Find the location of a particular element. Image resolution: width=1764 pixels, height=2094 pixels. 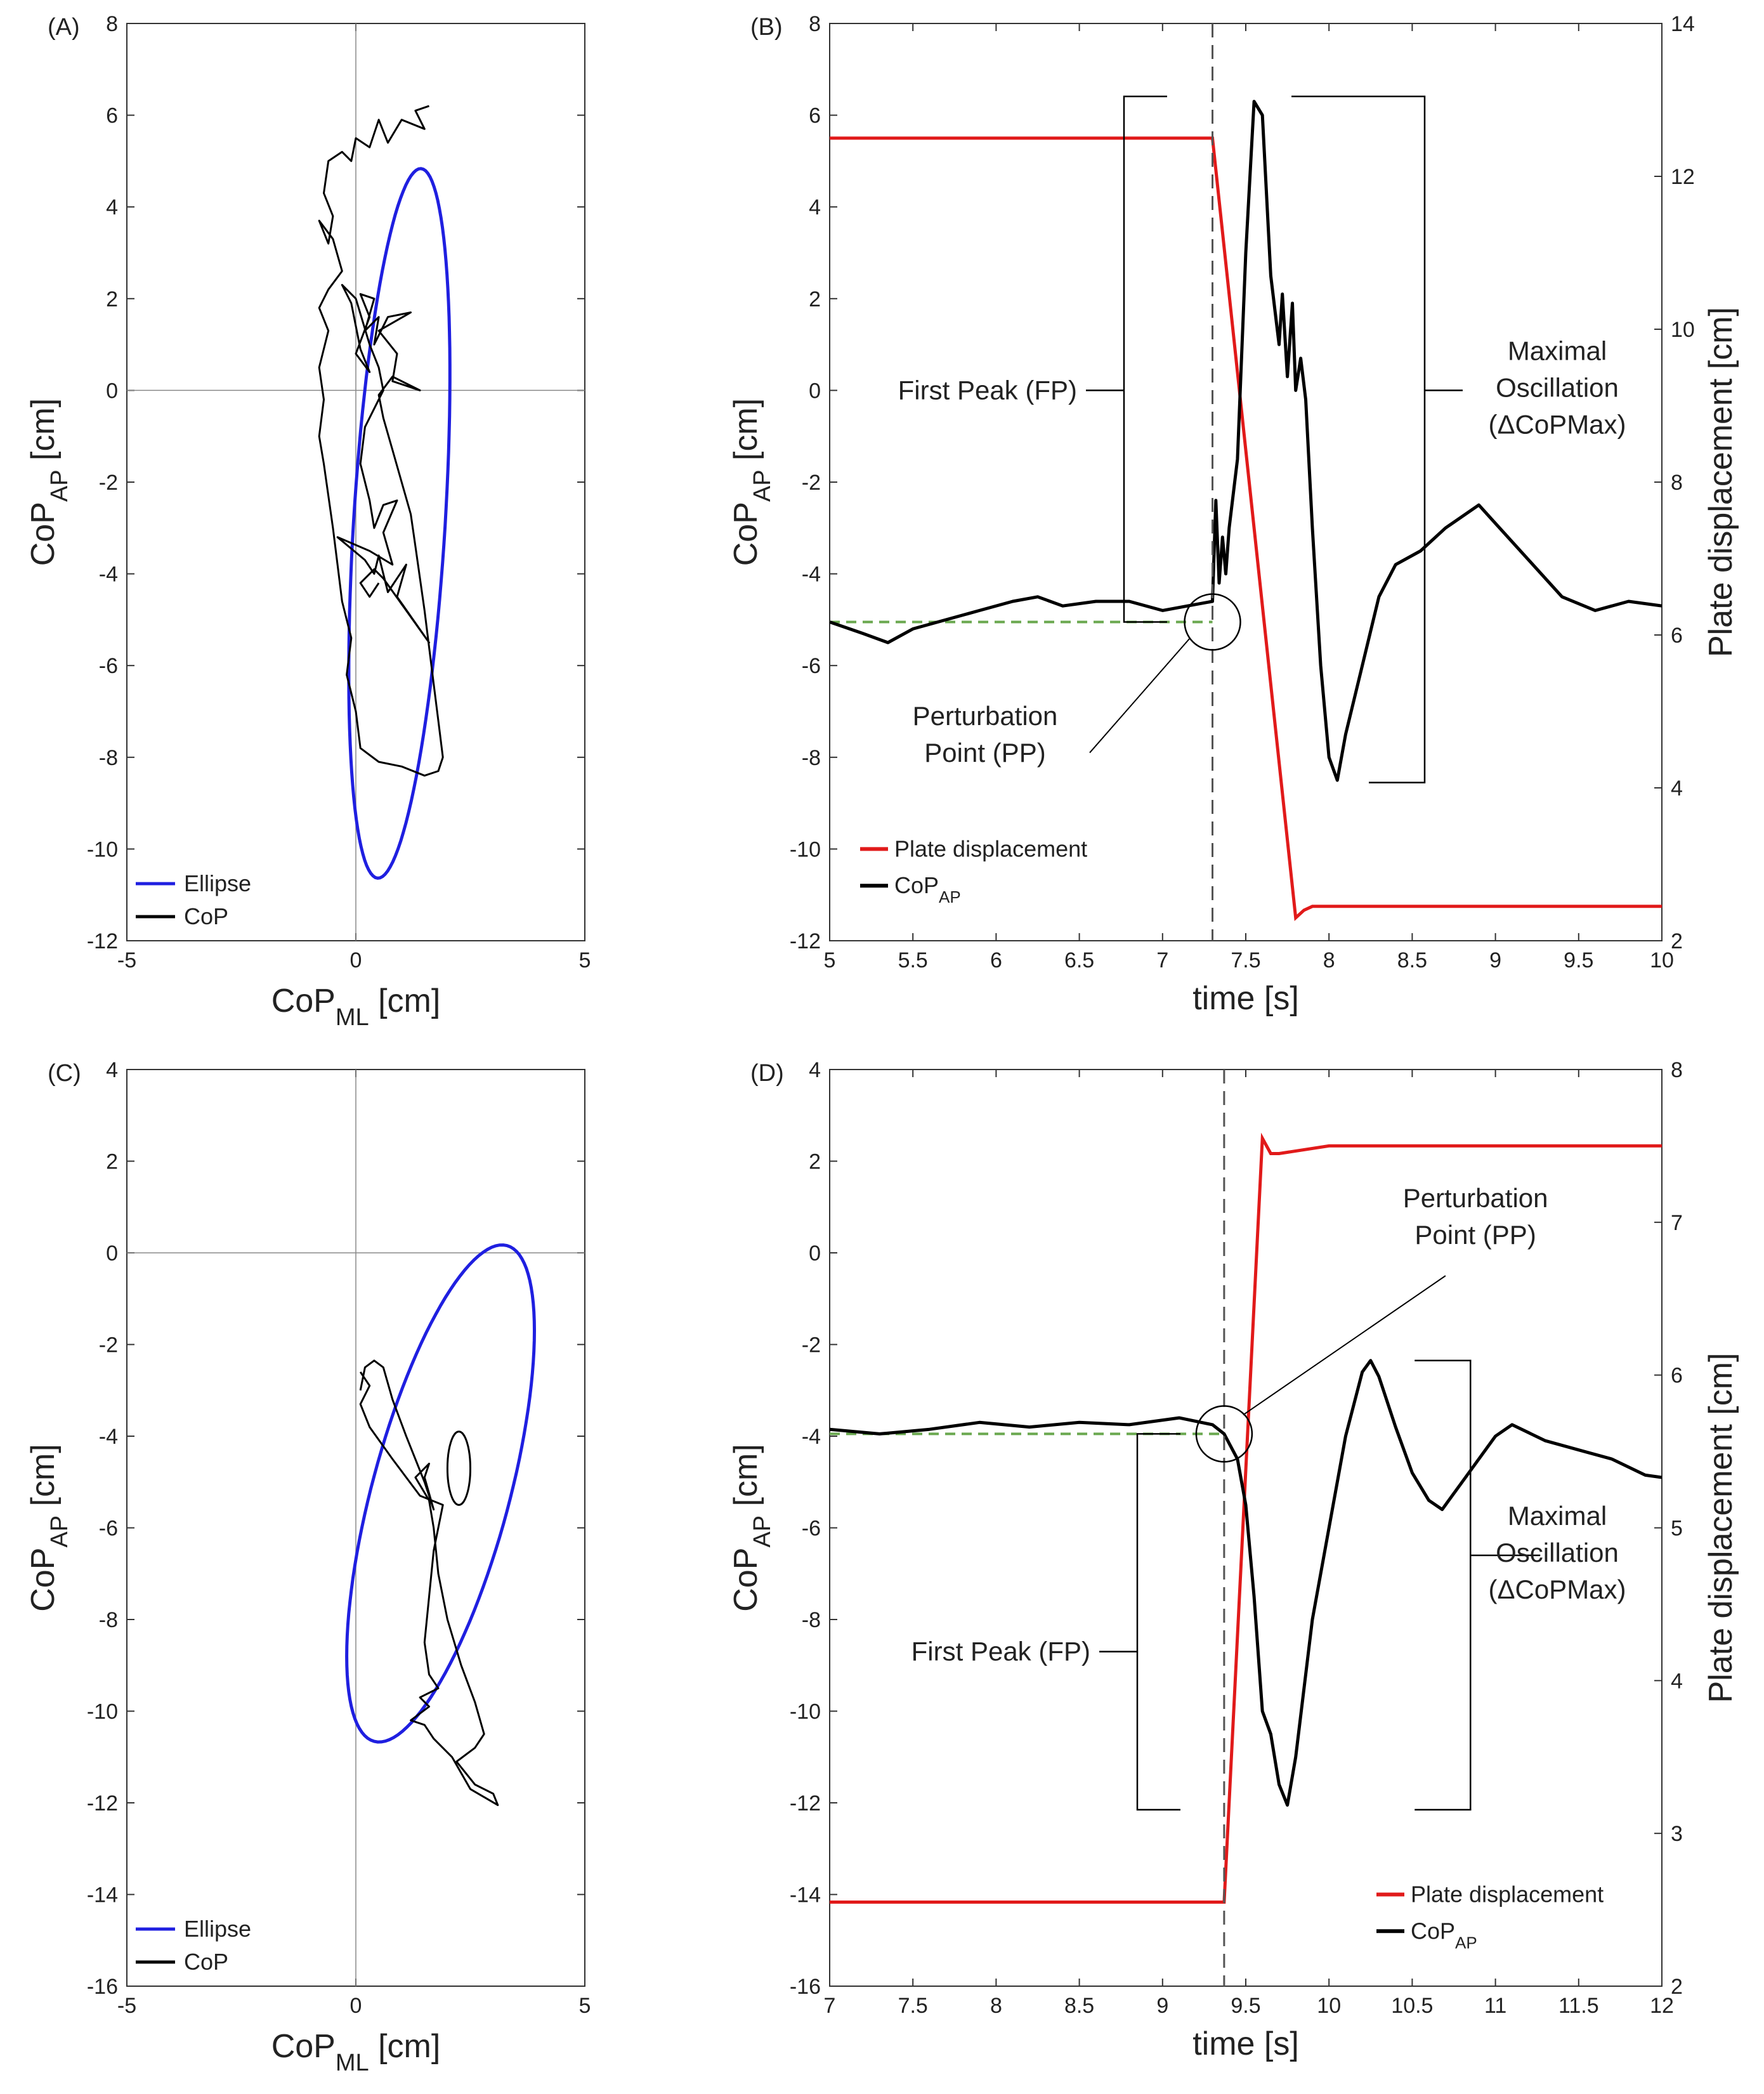

y-tick-label: -16 is located at coordinates (102, 1987).